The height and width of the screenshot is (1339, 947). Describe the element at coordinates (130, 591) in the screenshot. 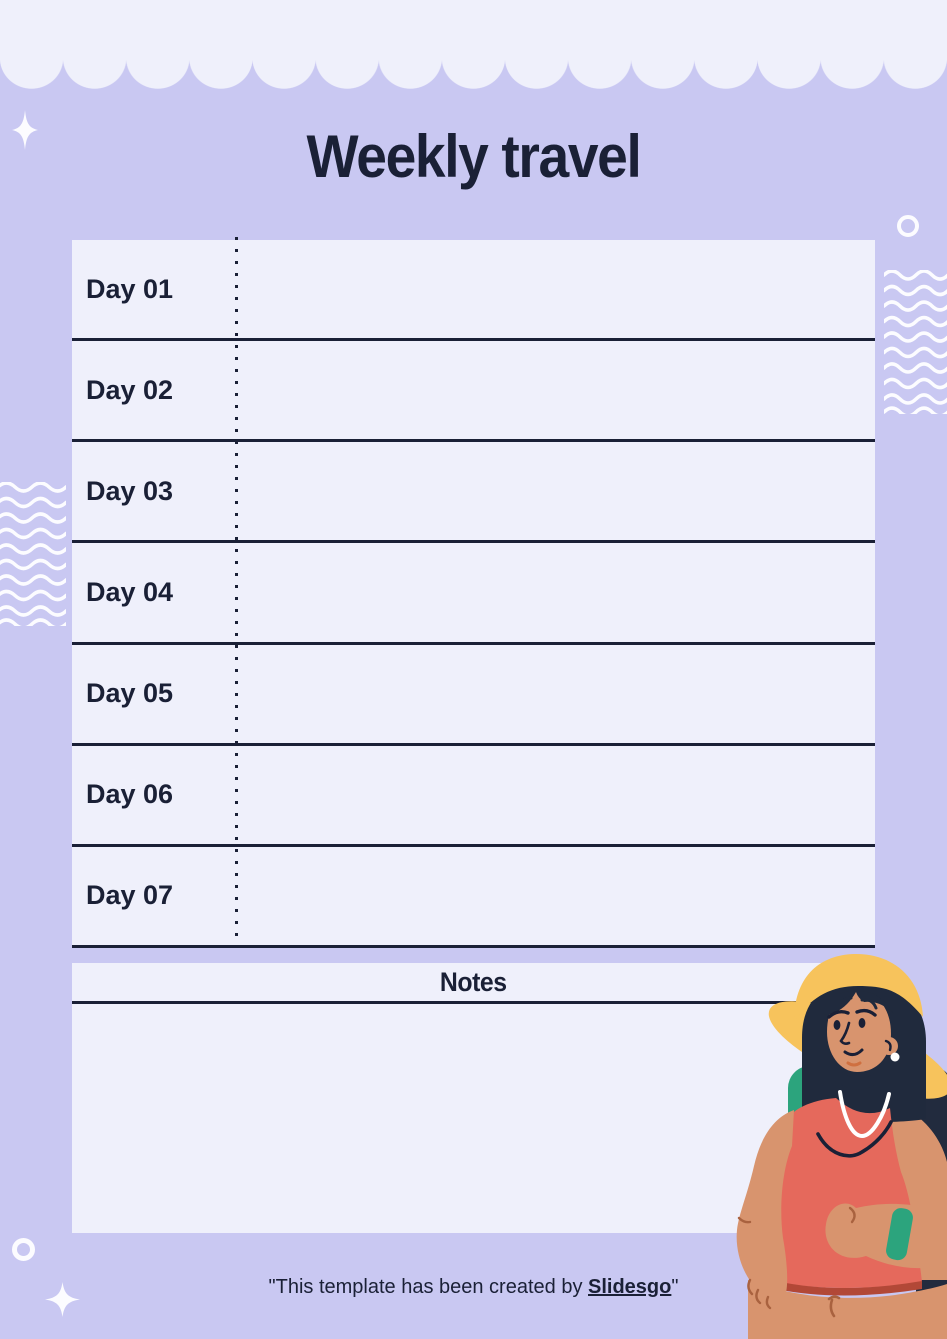

I see `day-label: Day 04` at that location.